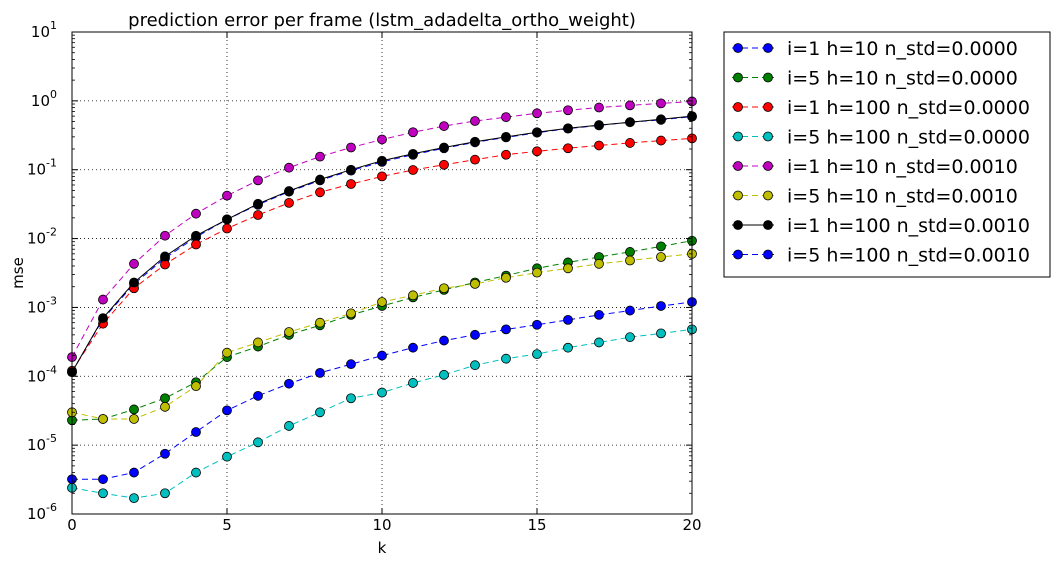 This screenshot has height=564, width=1059. What do you see at coordinates (908, 138) in the screenshot?
I see `legend-label: i=5 h=100 n_std=0.0000` at bounding box center [908, 138].